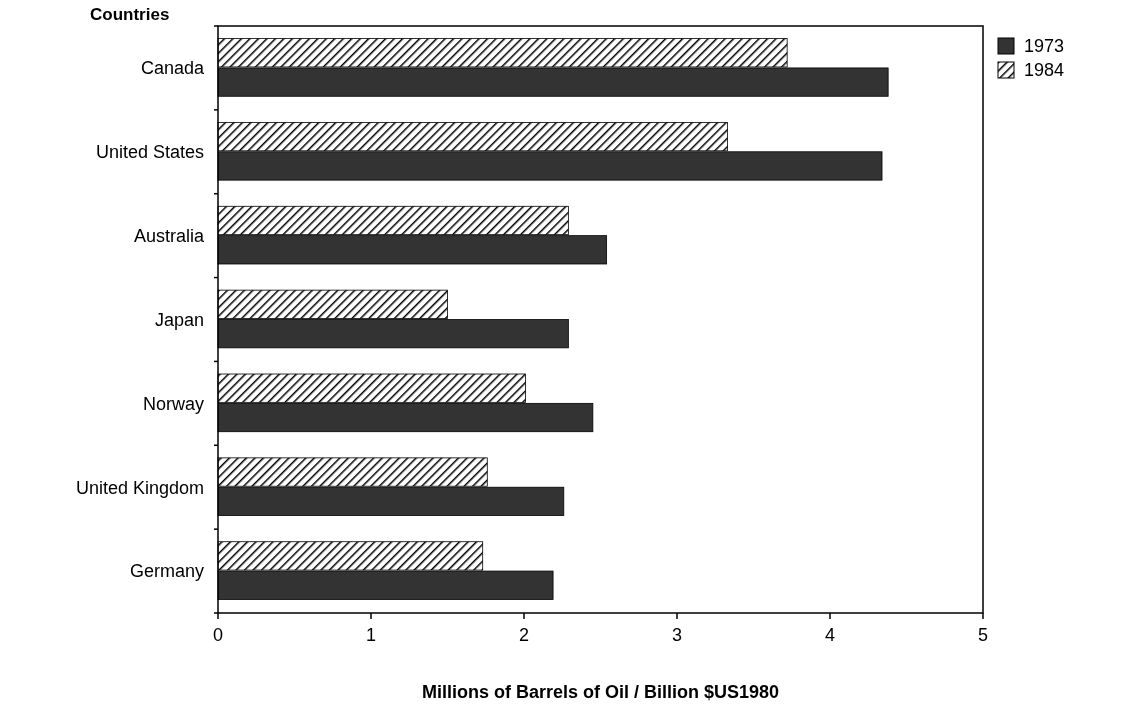  What do you see at coordinates (173, 403) in the screenshot?
I see `y-tick-label: Norway` at bounding box center [173, 403].